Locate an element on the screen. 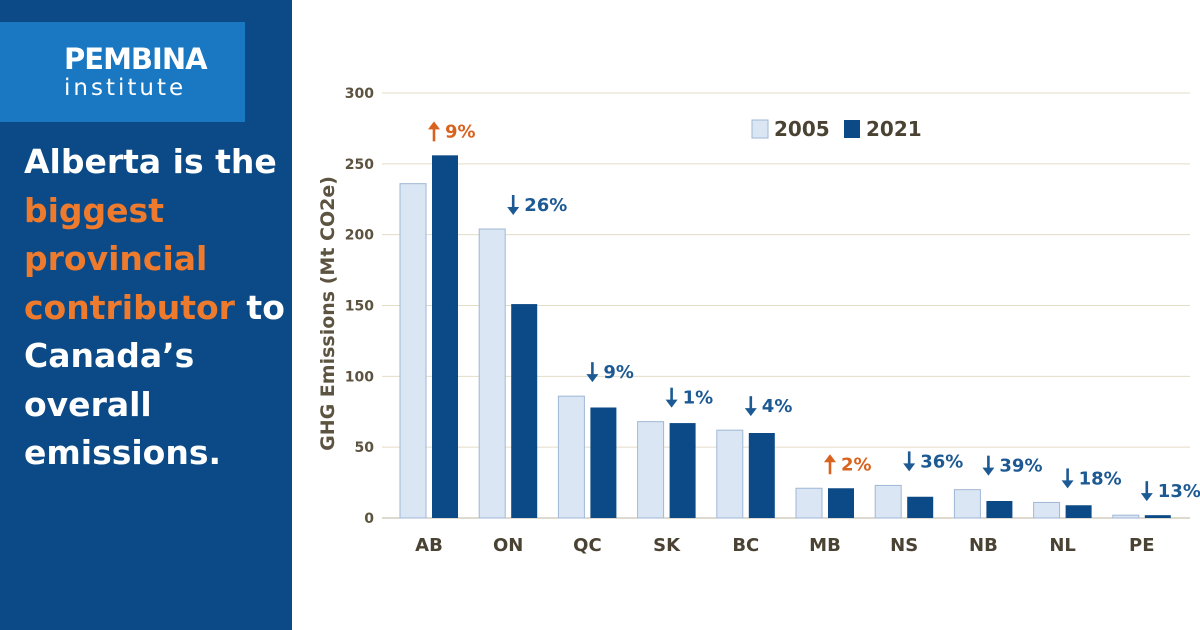  y-tick-label: 200 is located at coordinates (359, 236).